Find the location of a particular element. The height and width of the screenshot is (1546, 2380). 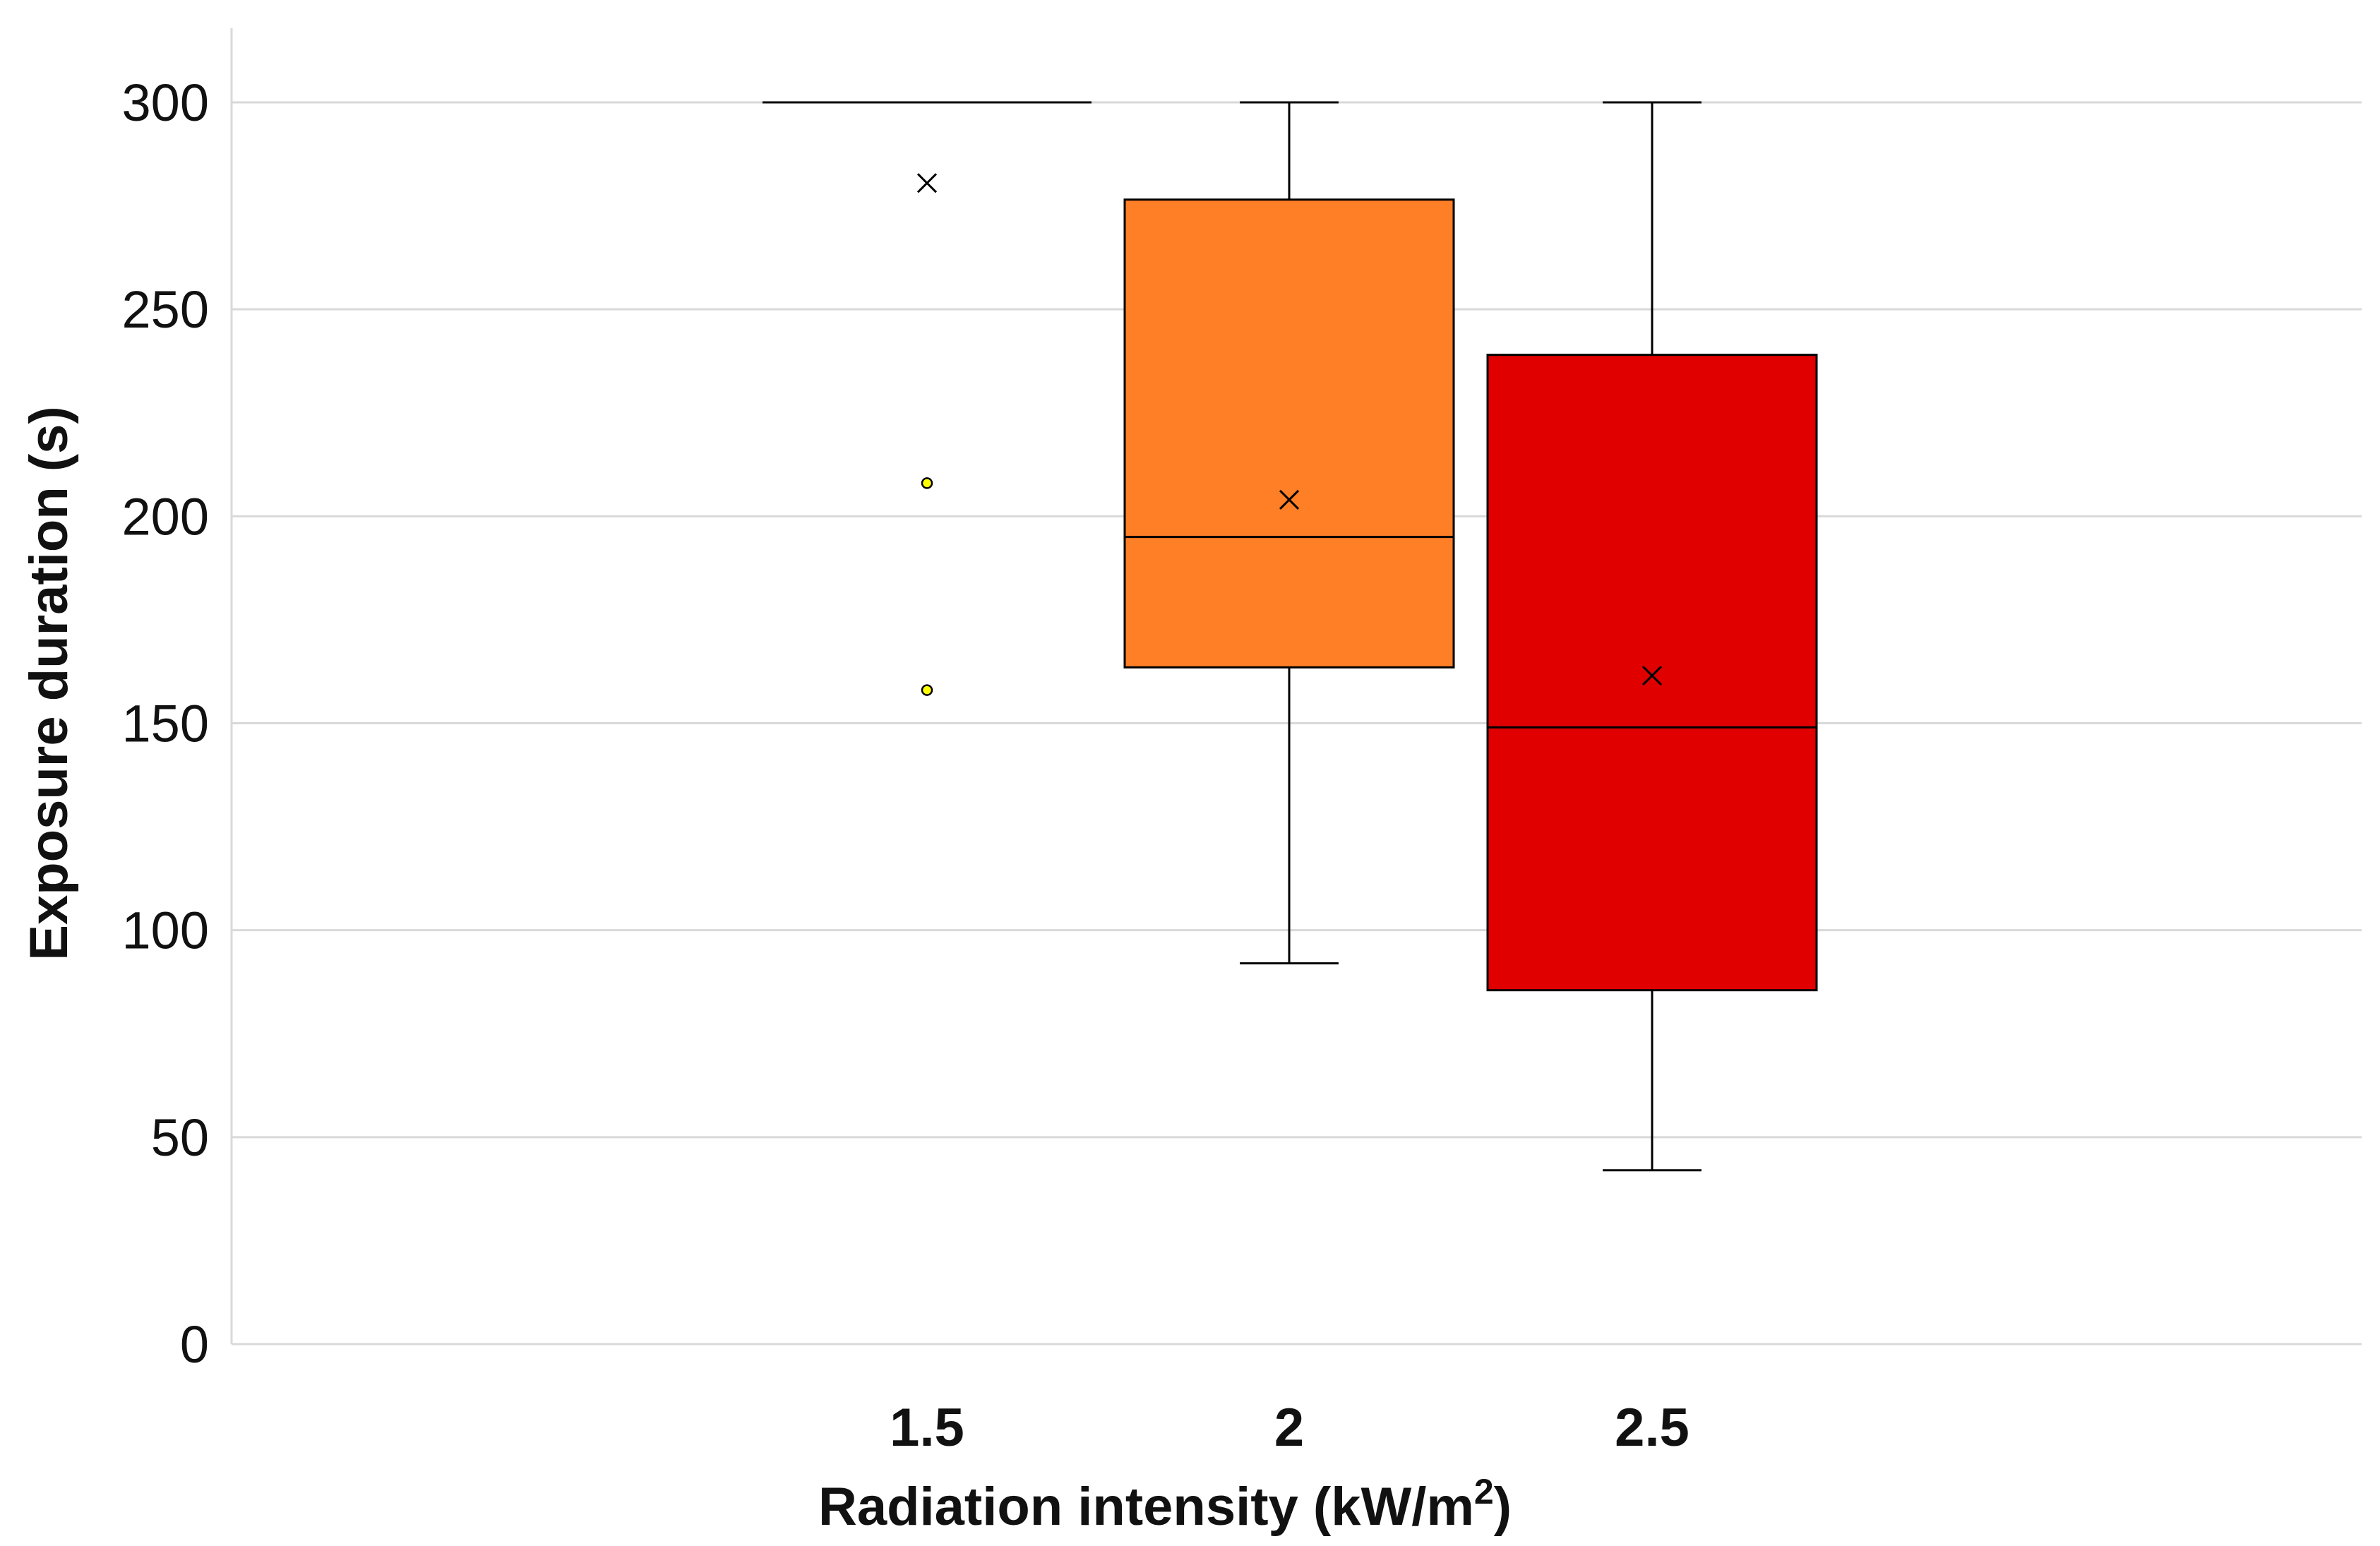

x-tick-labels: 1.5 2 2.5 is located at coordinates (1290, 1428).